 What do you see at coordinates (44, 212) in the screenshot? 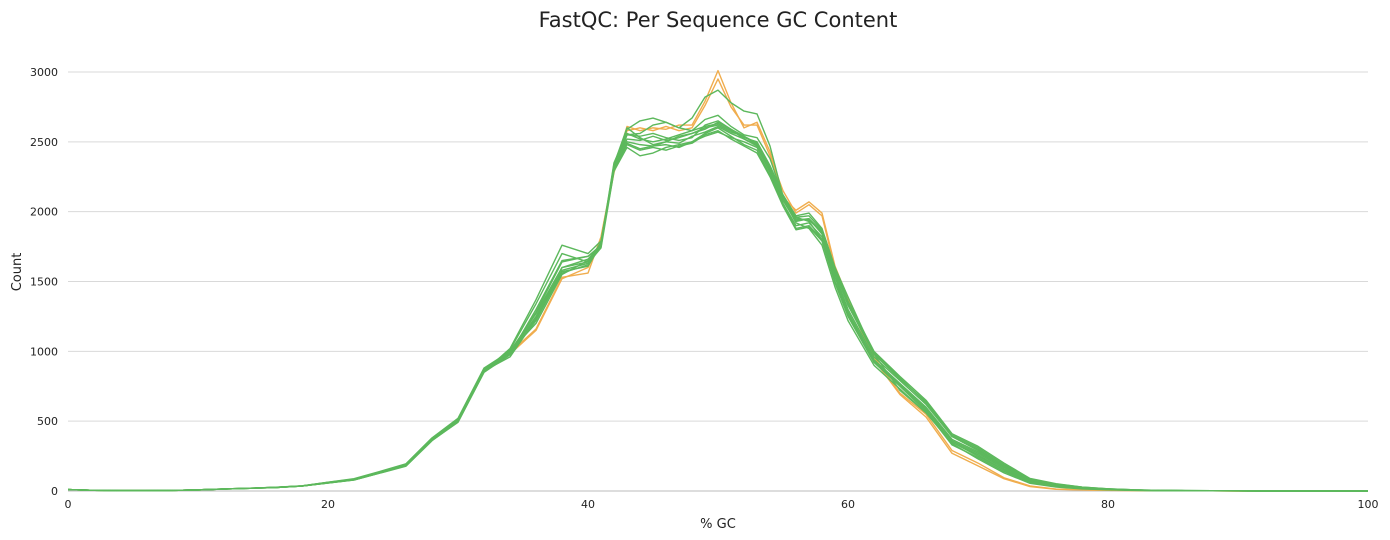
I see `y-tick-label: 2000` at bounding box center [44, 212].